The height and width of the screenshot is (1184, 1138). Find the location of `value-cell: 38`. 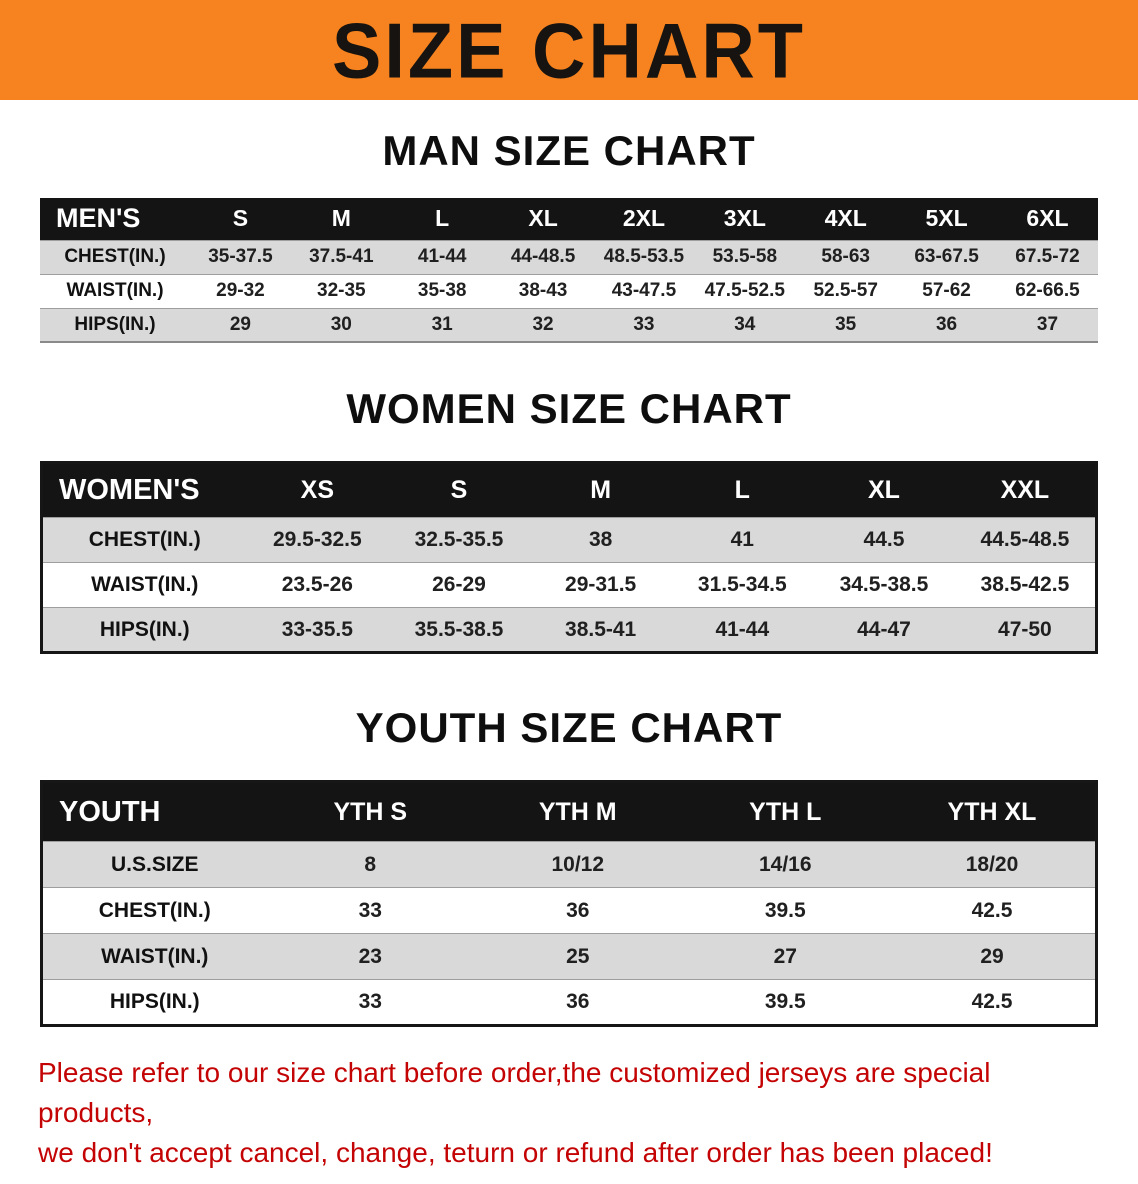

value-cell: 38 is located at coordinates (600, 540).